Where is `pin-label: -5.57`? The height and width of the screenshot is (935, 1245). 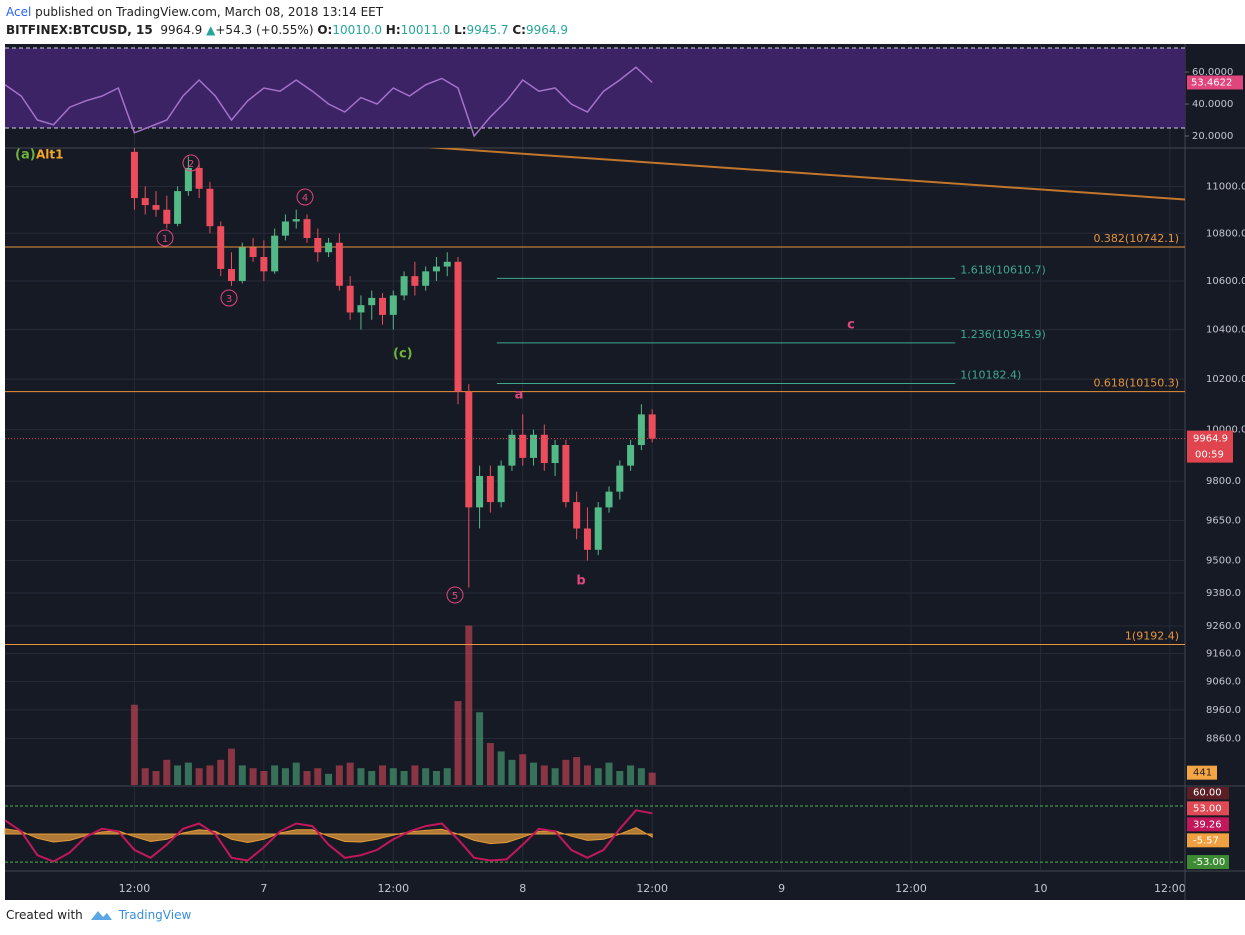 pin-label: -5.57 is located at coordinates (1206, 840).